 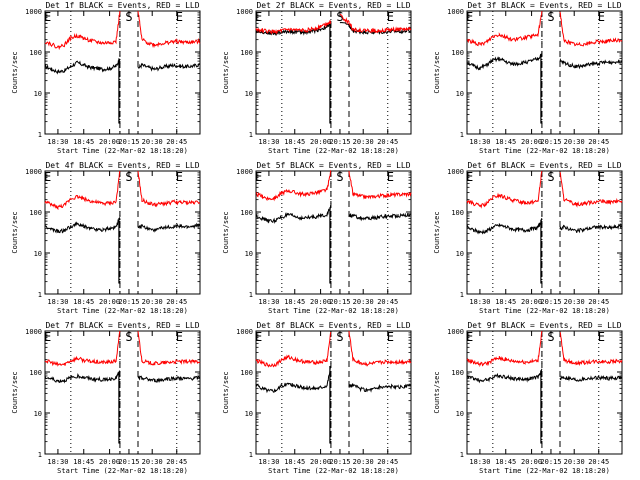 What do you see at coordinates (333, 325) in the screenshot?
I see `panel-title: Det 8f BLACK = Events, RED = LLD` at bounding box center [333, 325].